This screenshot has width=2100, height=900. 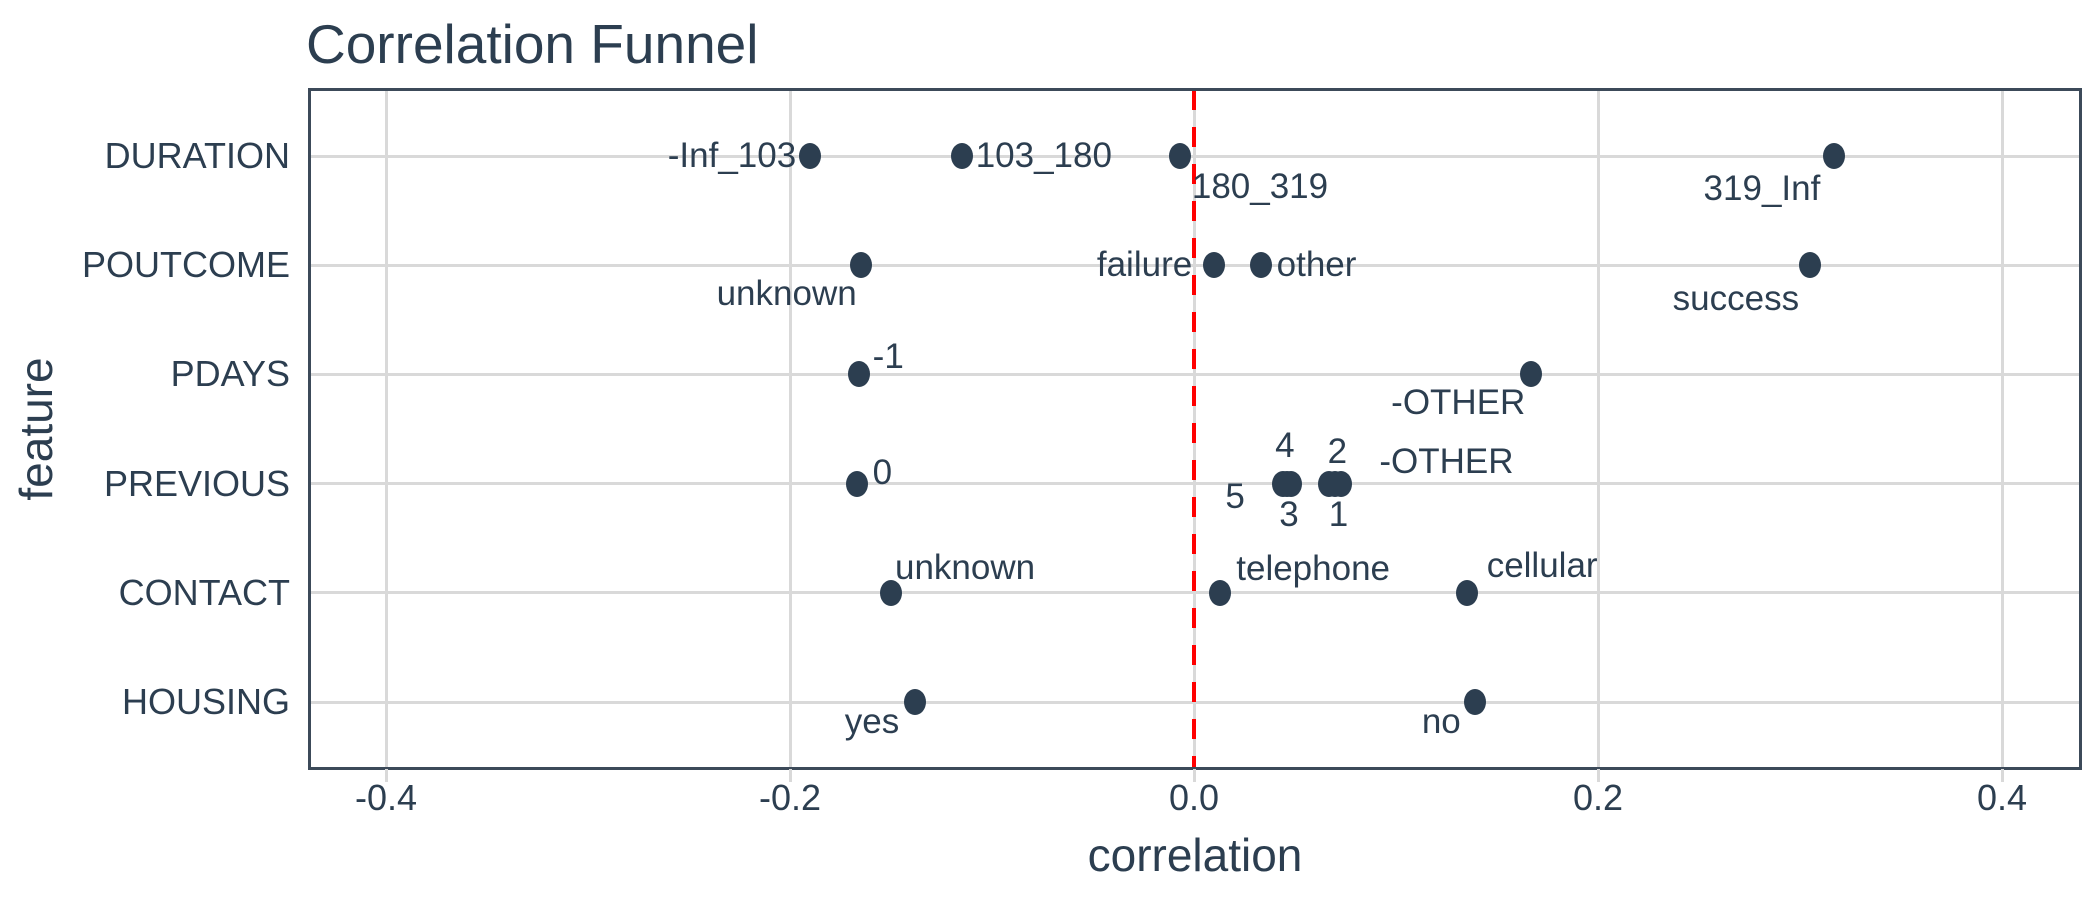 I want to click on x-axis-tick-label: -0.4, so click(x=386, y=797).